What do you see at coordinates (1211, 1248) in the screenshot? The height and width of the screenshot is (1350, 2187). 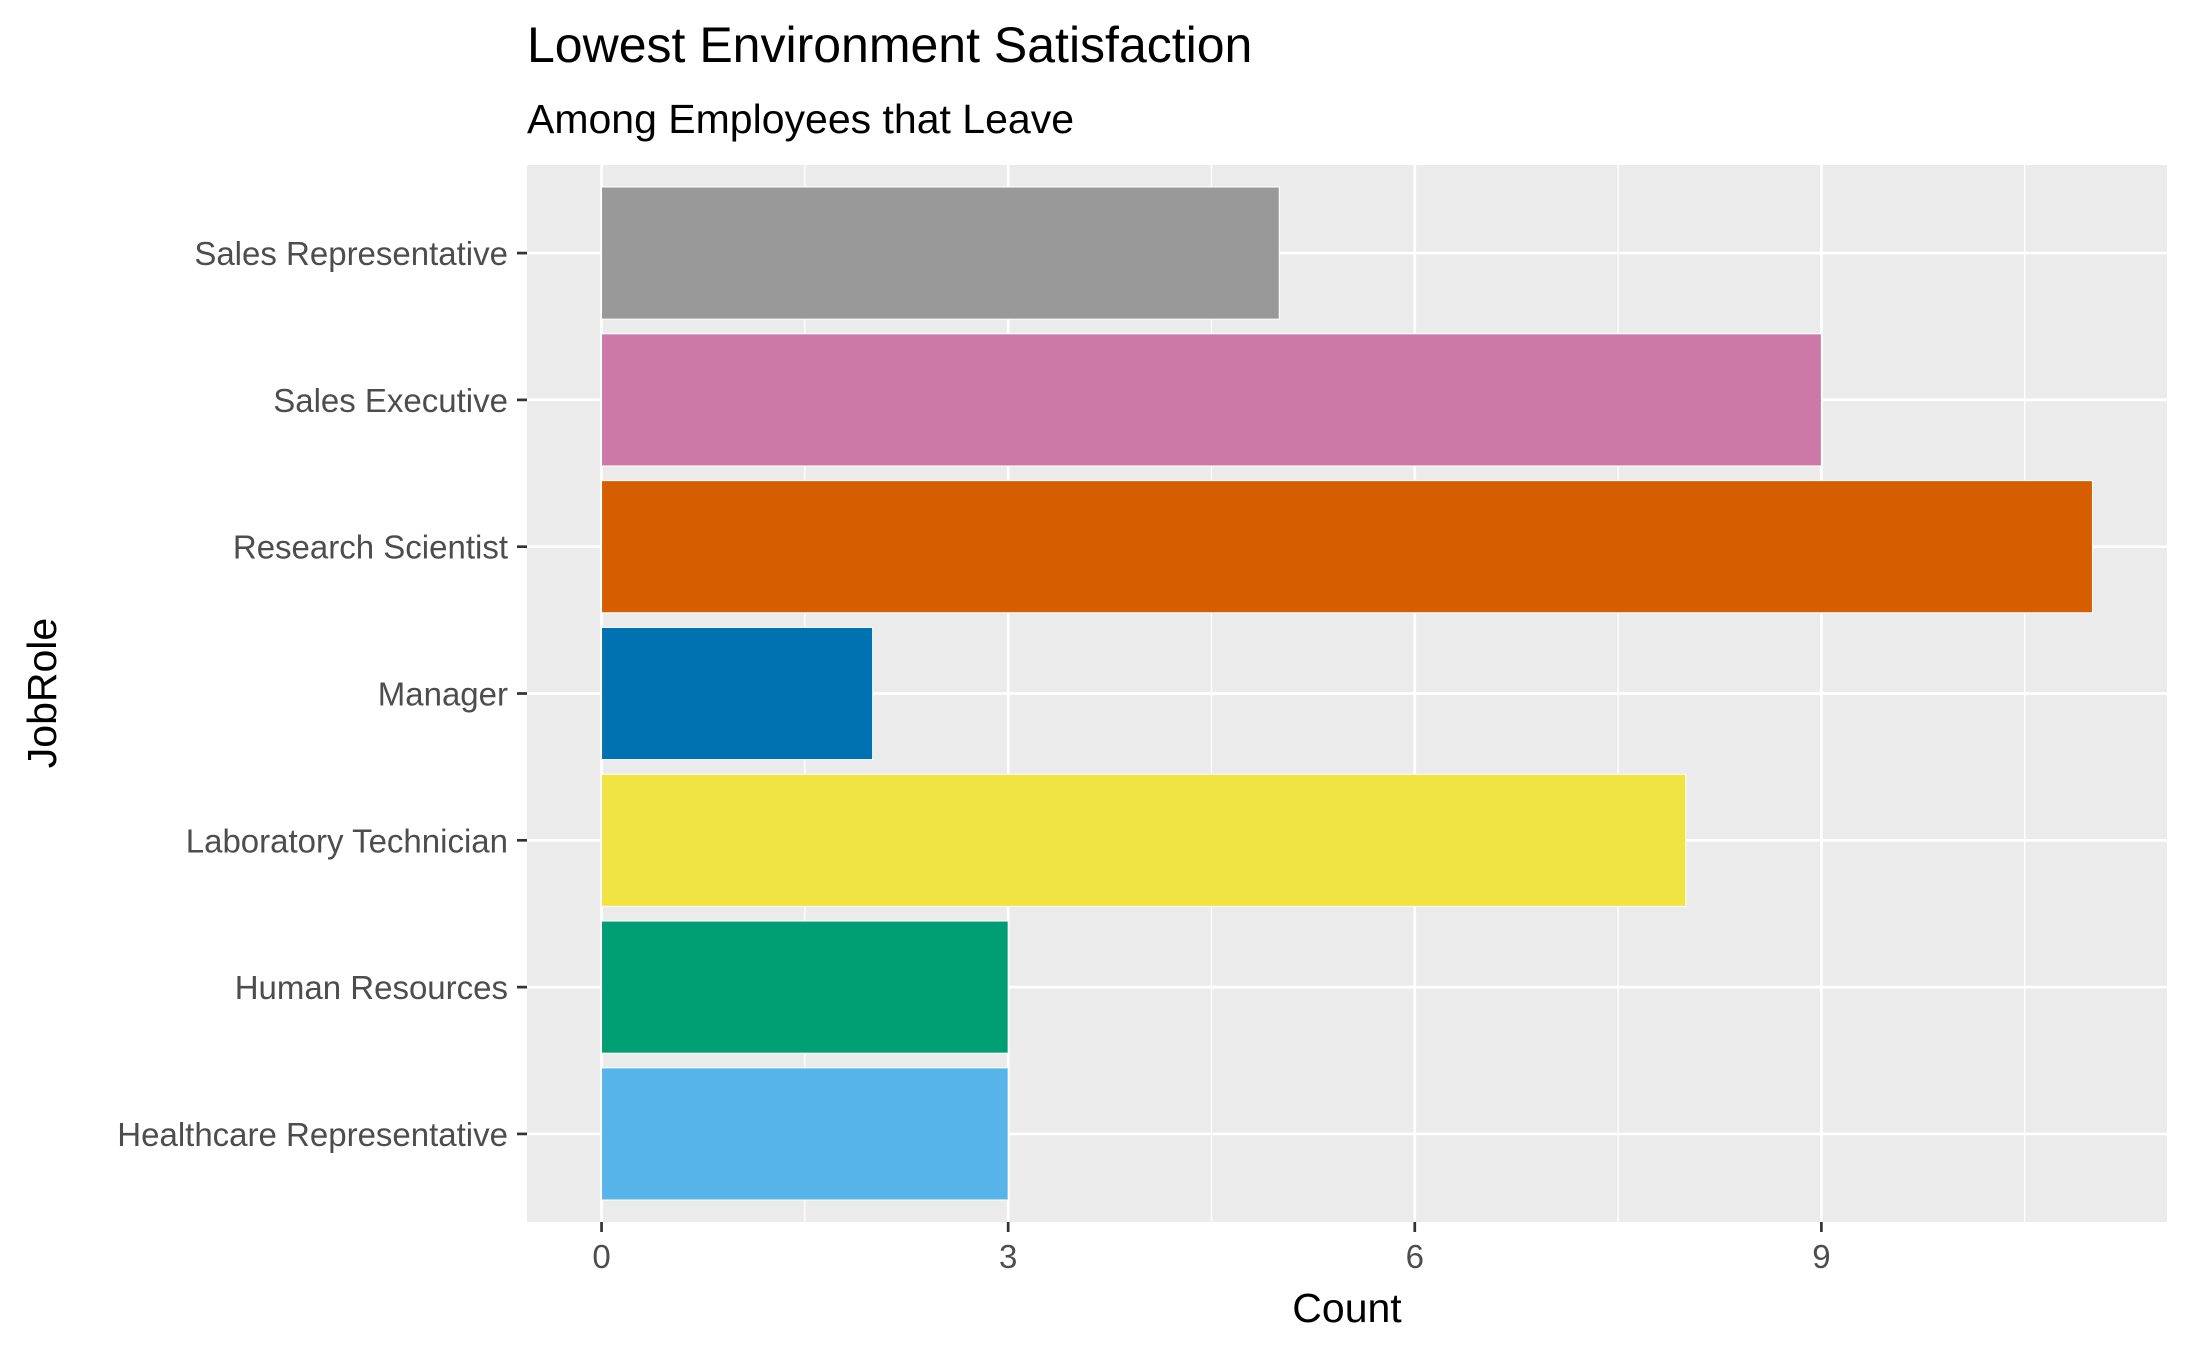 I see `x-axis-ticks: 0 3 6 9` at bounding box center [1211, 1248].